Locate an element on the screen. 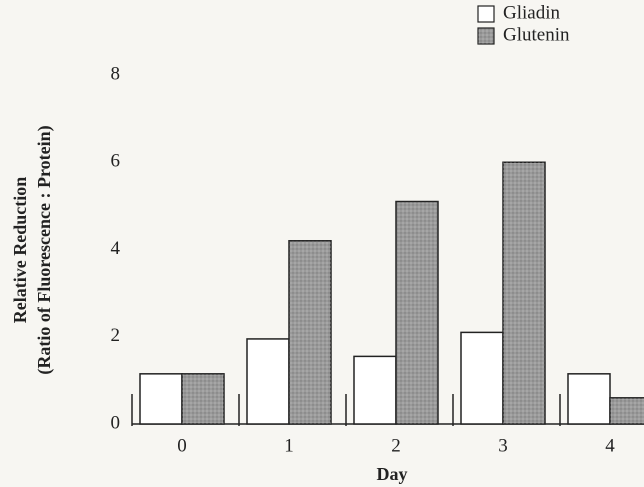 This screenshot has height=487, width=644. legend-label: Gliadin is located at coordinates (531, 12).